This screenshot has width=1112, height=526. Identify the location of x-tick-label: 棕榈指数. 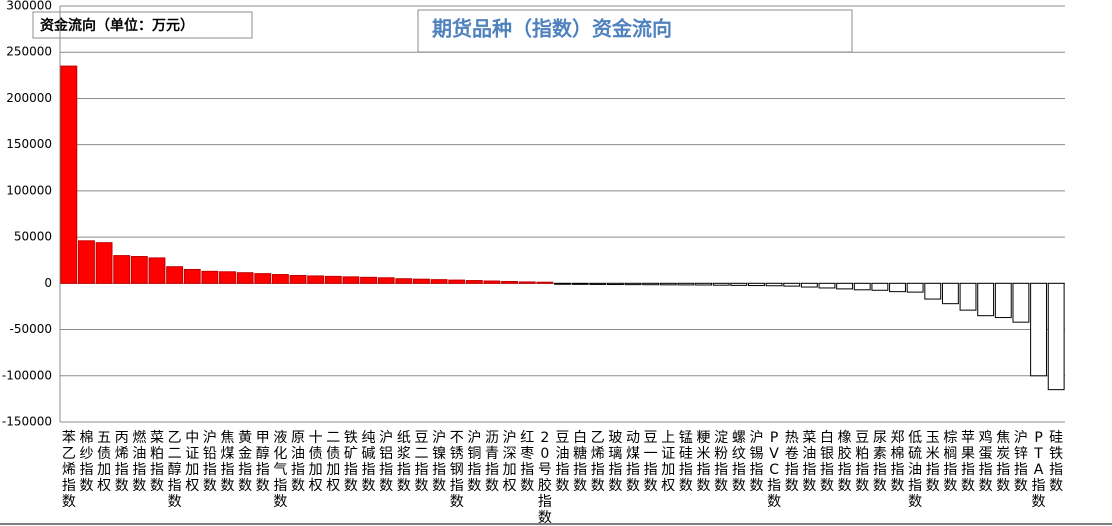
(950, 462).